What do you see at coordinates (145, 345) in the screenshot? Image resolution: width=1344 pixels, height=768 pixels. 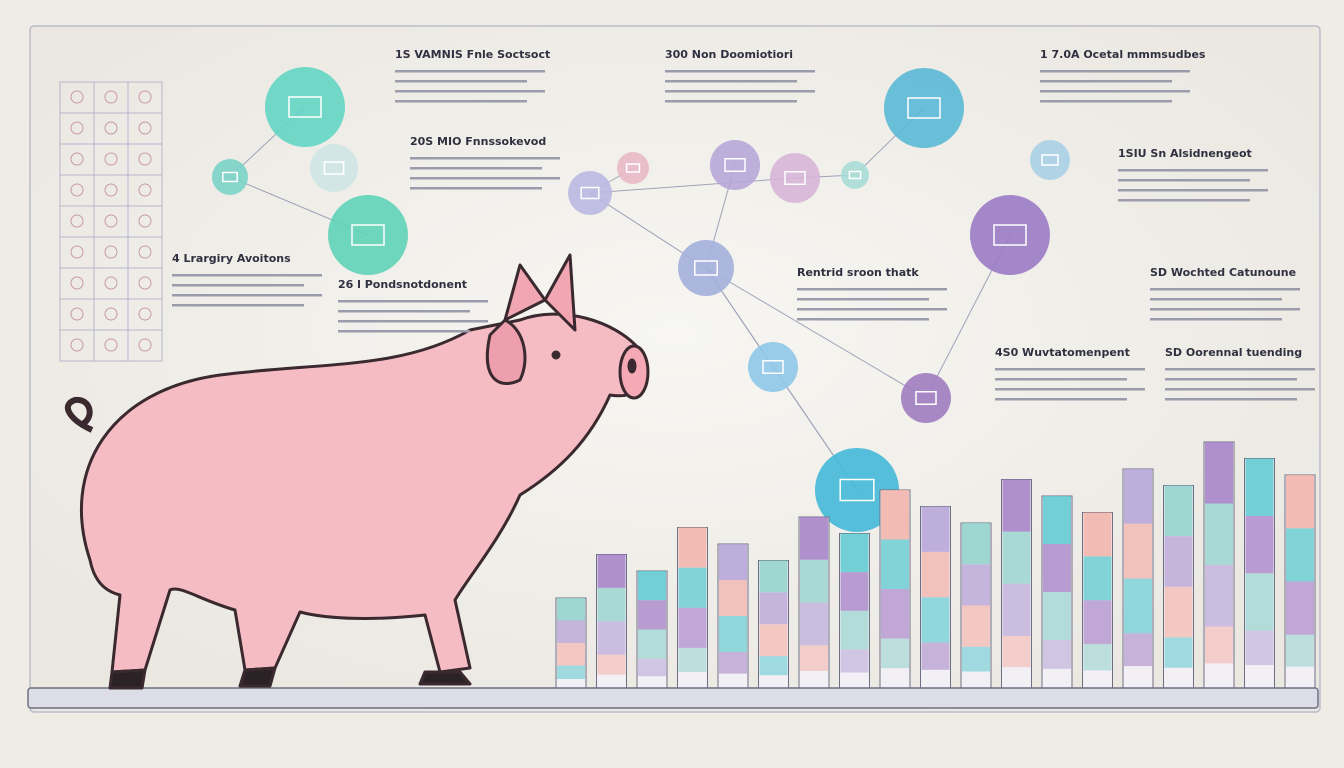 I see `grid-cell` at bounding box center [145, 345].